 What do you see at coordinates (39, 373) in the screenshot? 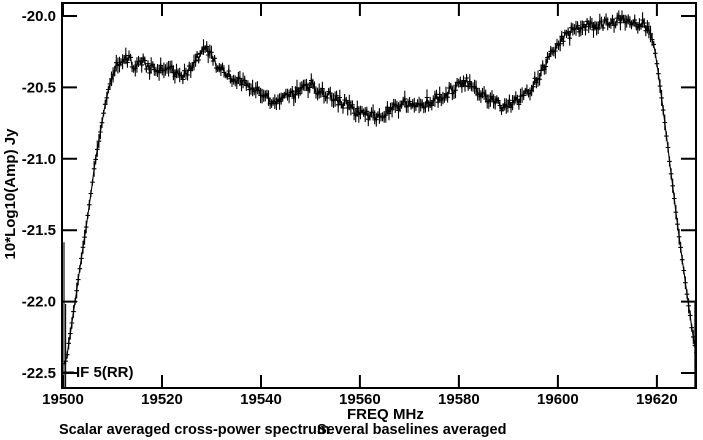
I see `y-tick-label: -22.5` at bounding box center [39, 373].